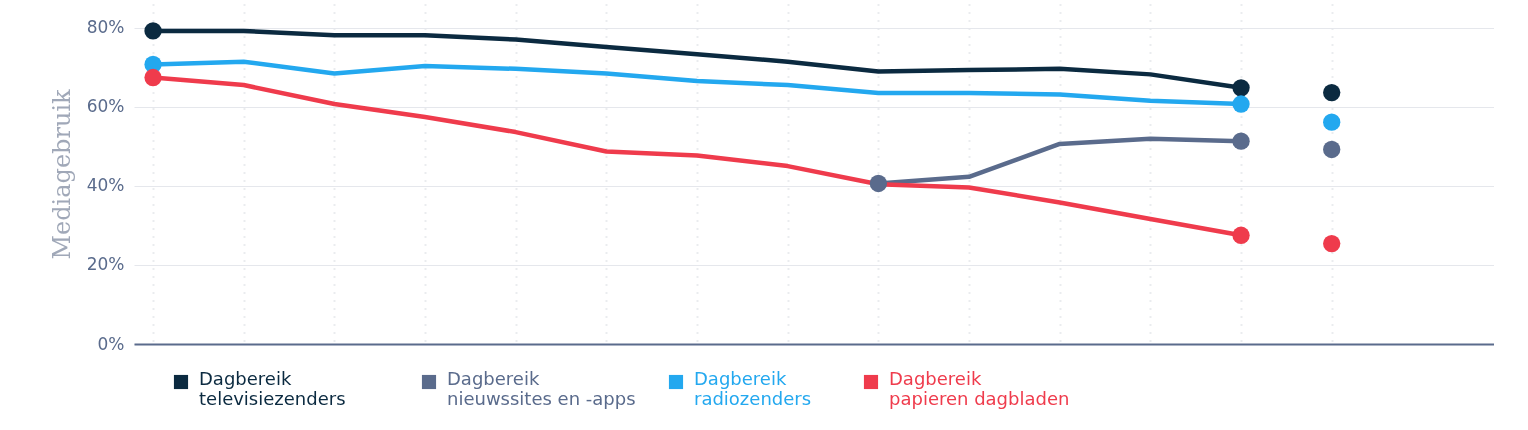 The height and width of the screenshot is (430, 1528). I want to click on y-axis-title: Mediagebruik, so click(61, 174).